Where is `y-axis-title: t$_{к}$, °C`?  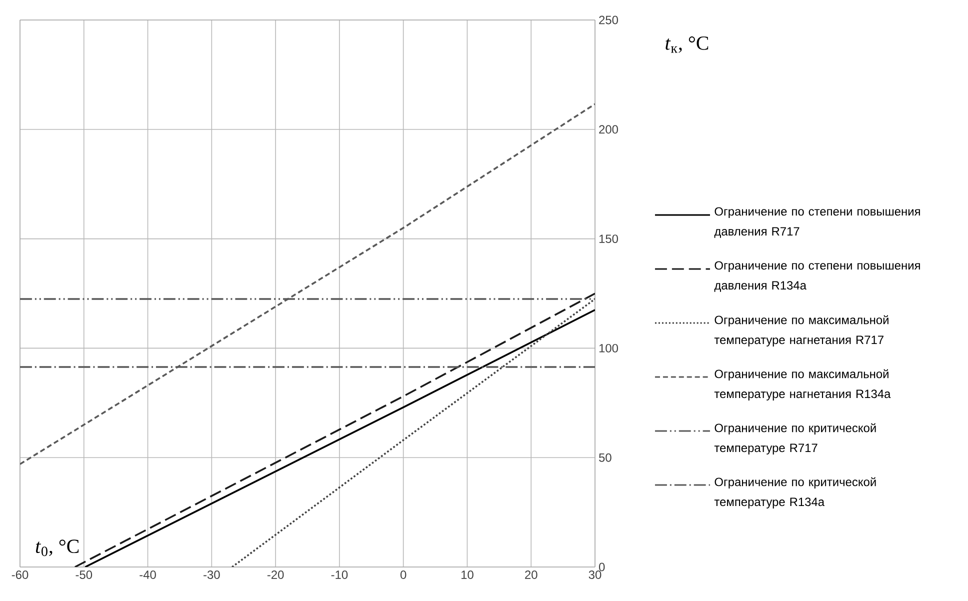
y-axis-title: t$_{к}$, °C is located at coordinates (687, 44).